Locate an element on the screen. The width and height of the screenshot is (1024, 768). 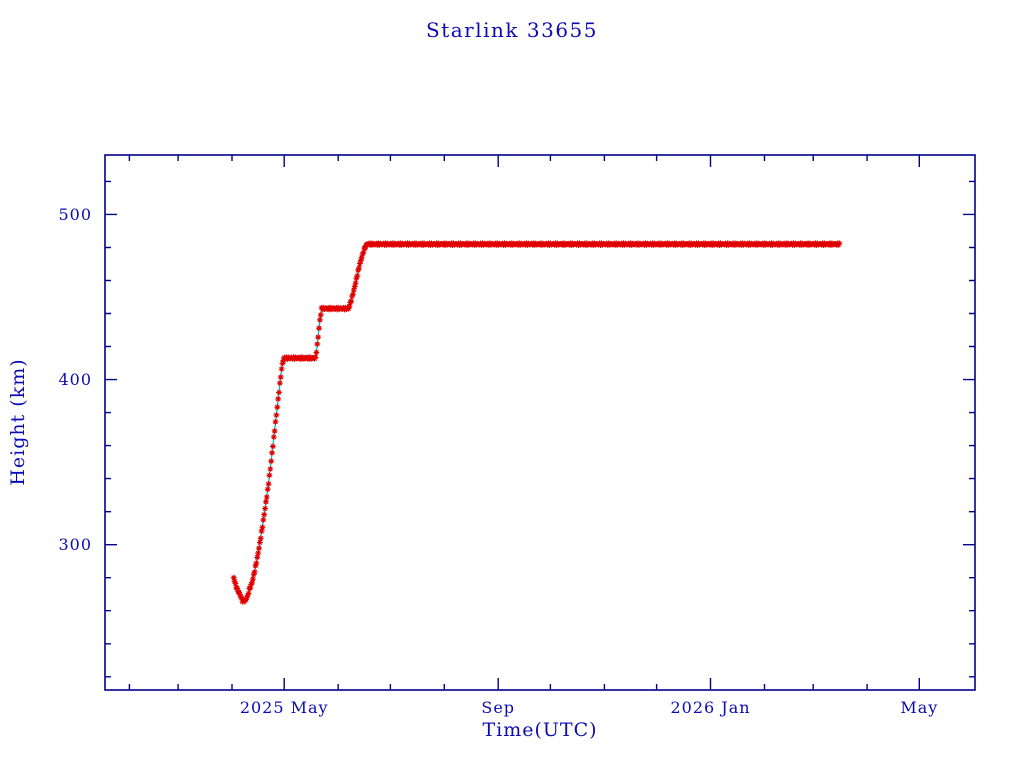
y-axis-label: Height (km) is located at coordinates (18, 422).